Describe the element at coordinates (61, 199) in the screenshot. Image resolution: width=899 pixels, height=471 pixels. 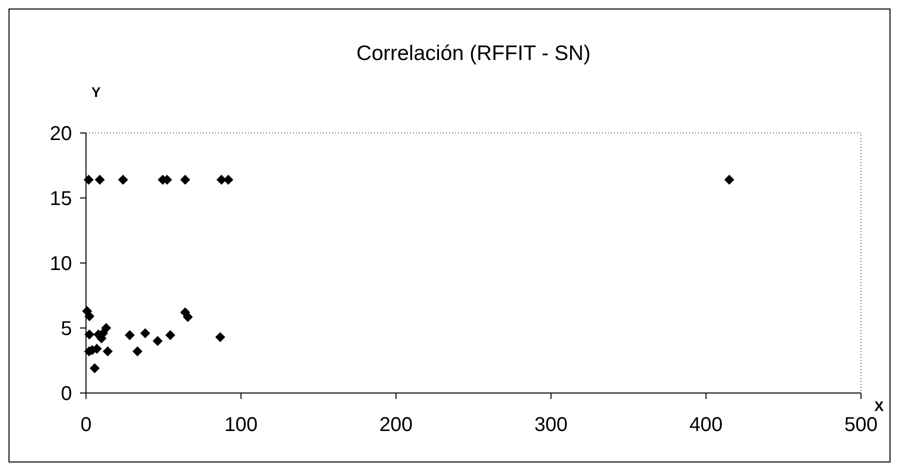
I see `y-tick-label: 15` at that location.